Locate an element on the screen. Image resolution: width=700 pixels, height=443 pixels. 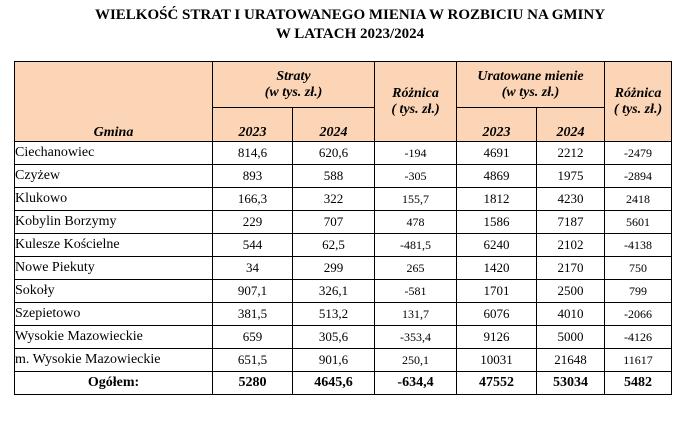
cell-straty-roznica: -353,4 is located at coordinates (415, 337).